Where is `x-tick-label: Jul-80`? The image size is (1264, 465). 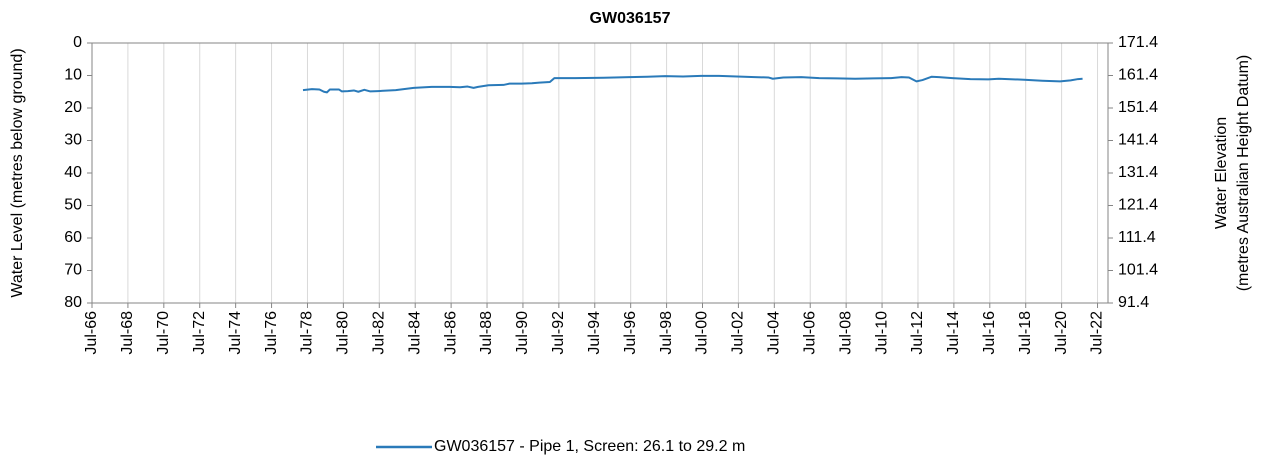 x-tick-label: Jul-80 is located at coordinates (343, 333).